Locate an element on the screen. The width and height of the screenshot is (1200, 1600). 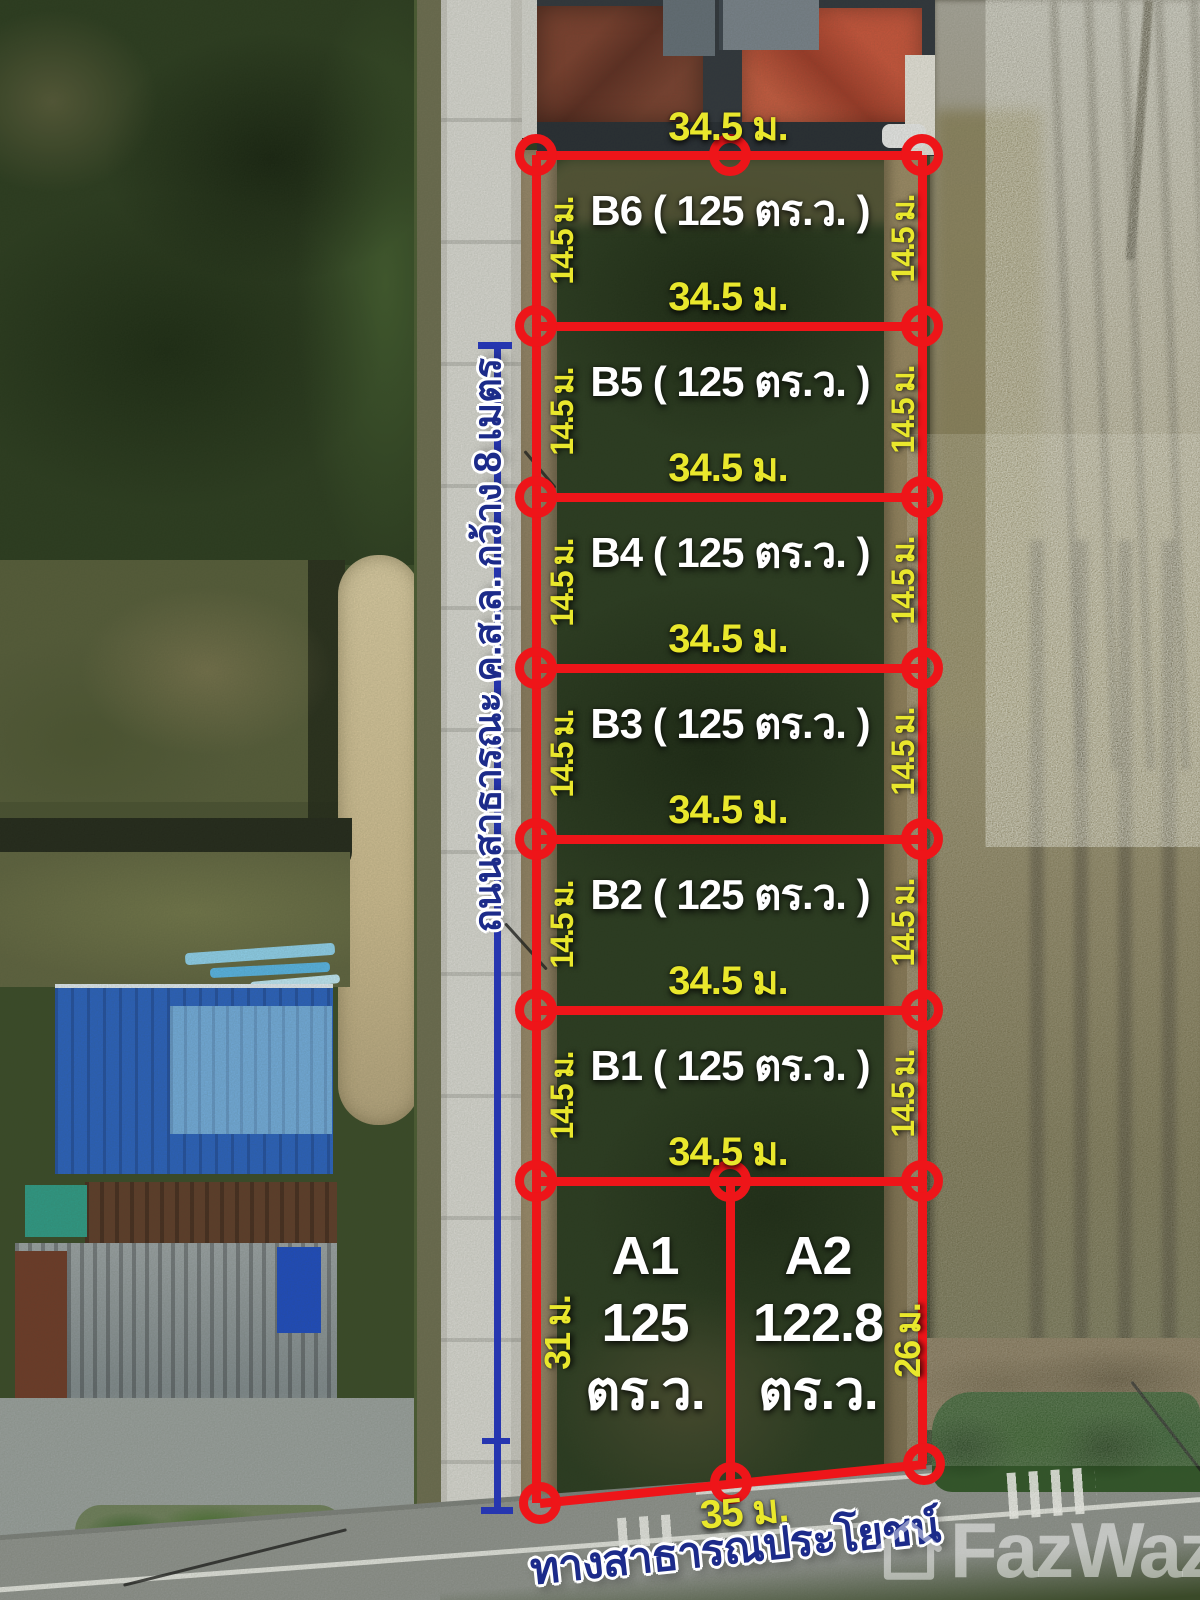
plot-a1-name: A1 is located at coordinates (645, 1256).